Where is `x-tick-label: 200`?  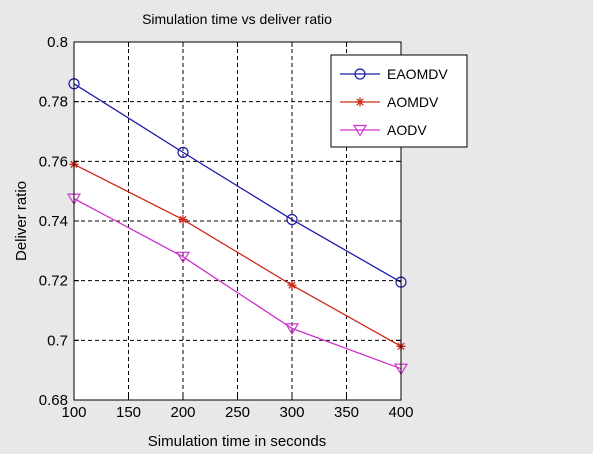
x-tick-label: 200 is located at coordinates (182, 412).